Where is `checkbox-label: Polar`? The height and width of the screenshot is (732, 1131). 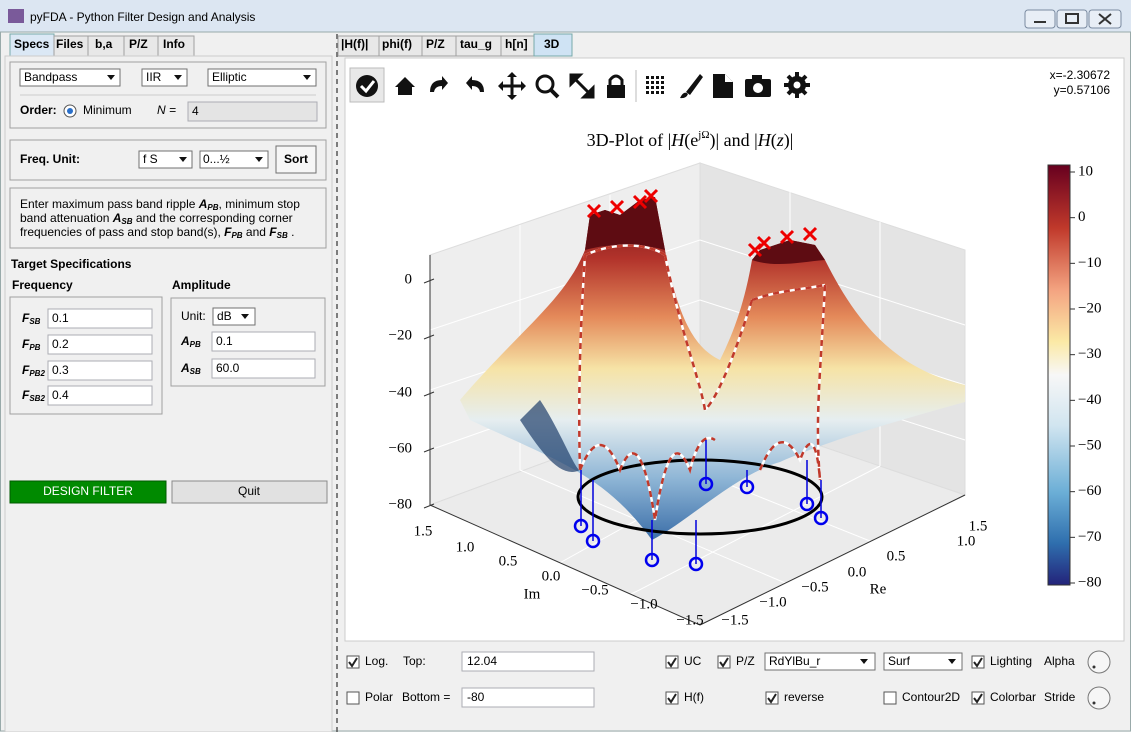
checkbox-label: Polar is located at coordinates (379, 697).